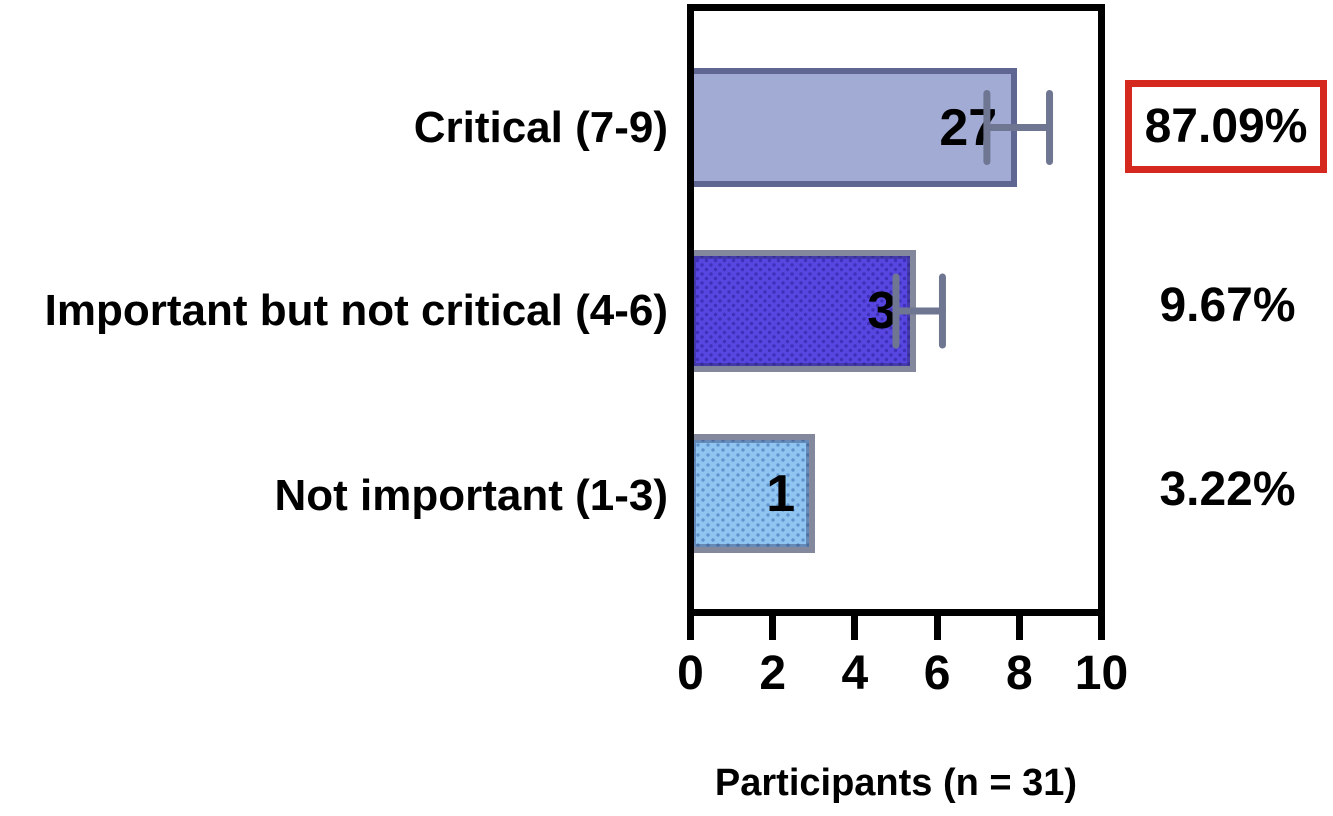 Image resolution: width=1333 pixels, height=816 pixels. I want to click on bar-value-not-important: 1, so click(781, 493).